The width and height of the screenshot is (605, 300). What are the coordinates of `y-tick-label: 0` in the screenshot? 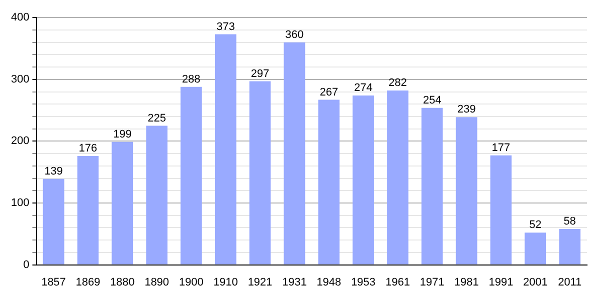 It's located at (26, 264).